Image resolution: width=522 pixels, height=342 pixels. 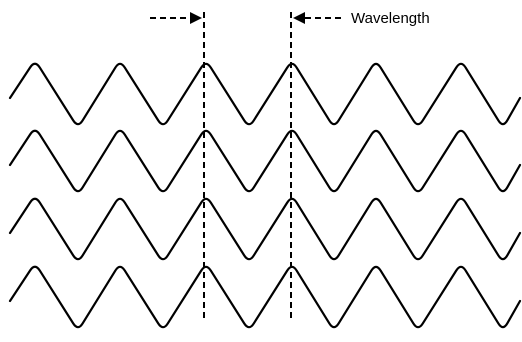 I want to click on right-arrowhead-icon, so click(x=299, y=18).